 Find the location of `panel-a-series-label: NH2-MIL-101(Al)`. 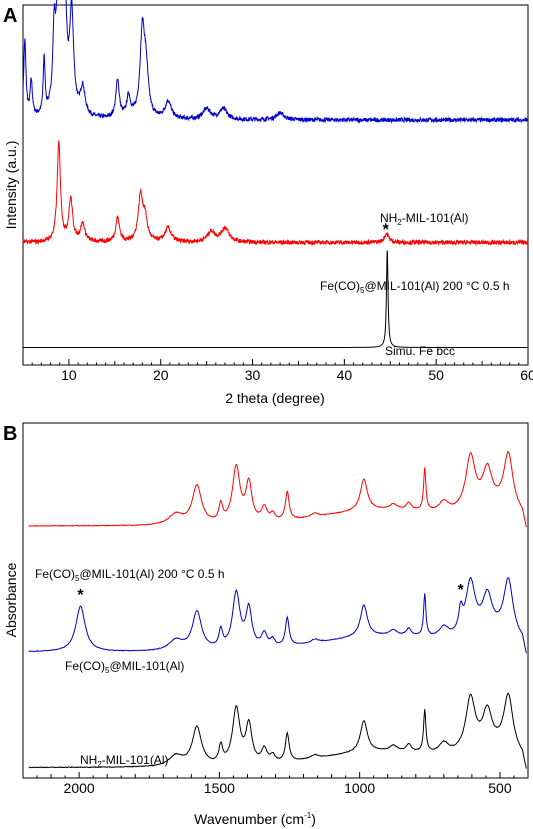

panel-a-series-label: NH2-MIL-101(Al) is located at coordinates (424, 219).